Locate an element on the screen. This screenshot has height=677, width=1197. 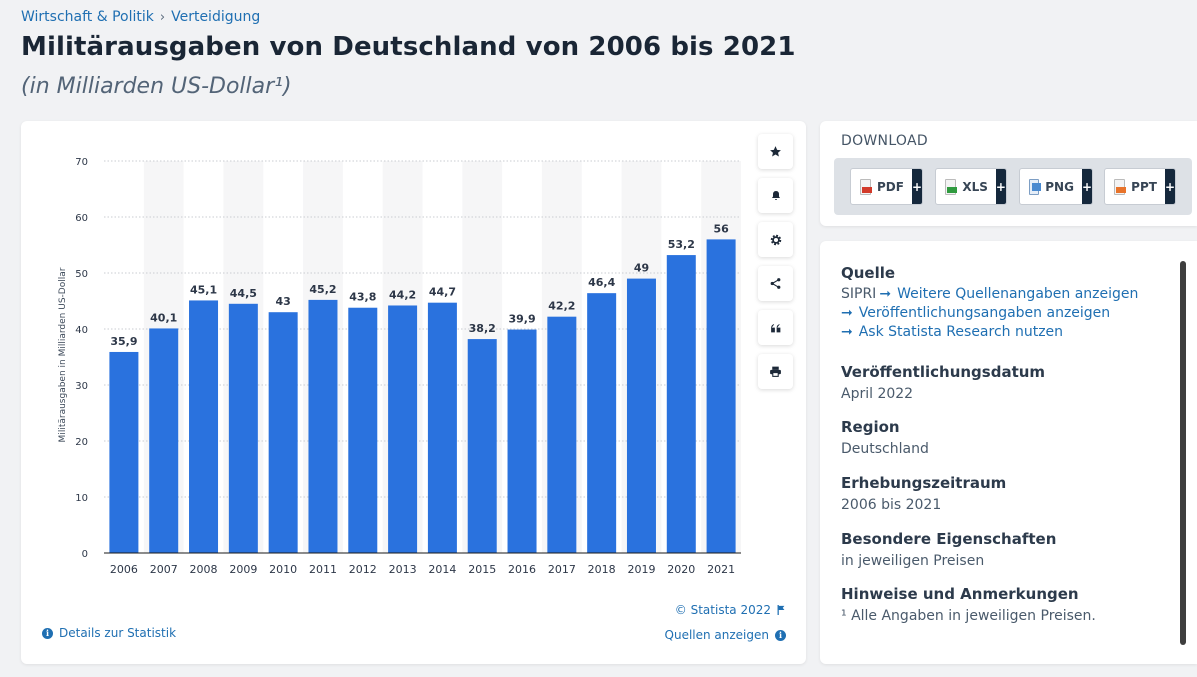
data-label: 43 is located at coordinates (283, 301).